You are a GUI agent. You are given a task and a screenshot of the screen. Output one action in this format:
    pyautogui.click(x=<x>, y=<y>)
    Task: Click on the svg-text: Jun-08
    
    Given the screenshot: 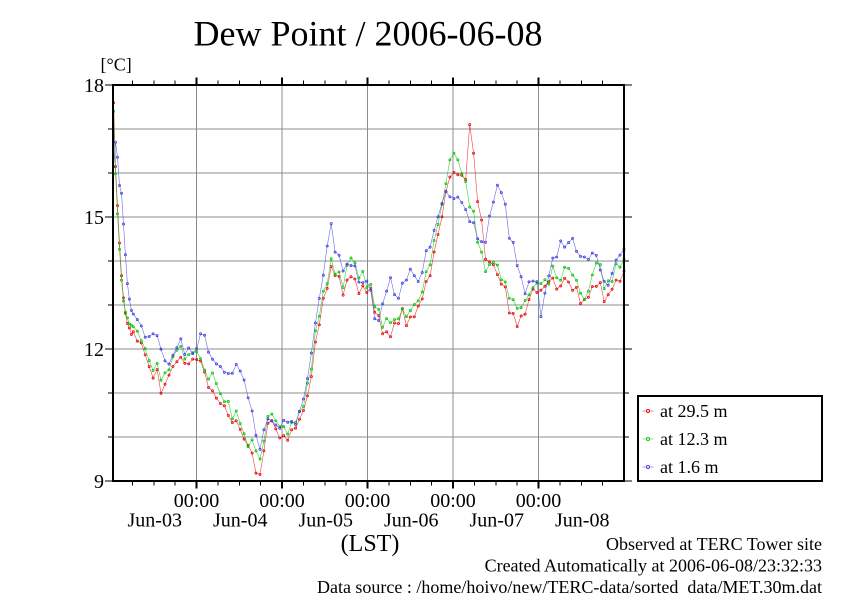 What is the action you would take?
    pyautogui.click(x=582, y=521)
    